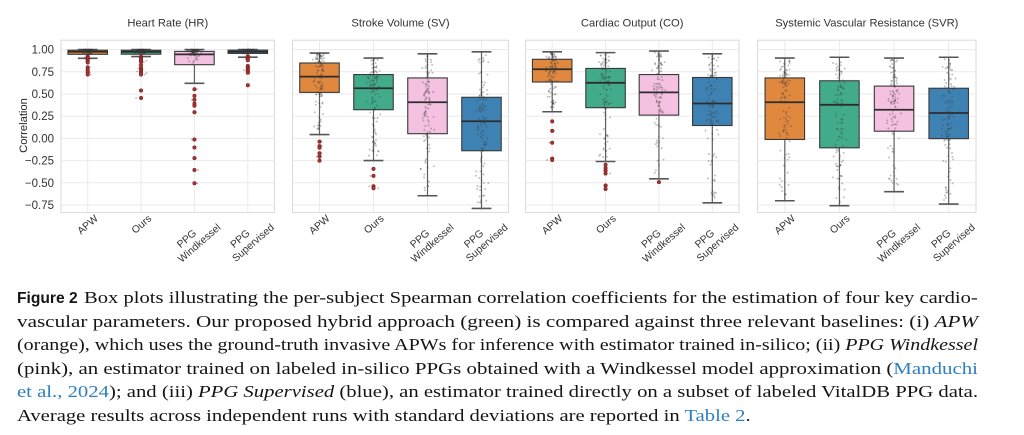 Image resolution: width=1024 pixels, height=435 pixels. What do you see at coordinates (43, 139) in the screenshot?
I see `svg-text: 0.00` at bounding box center [43, 139].